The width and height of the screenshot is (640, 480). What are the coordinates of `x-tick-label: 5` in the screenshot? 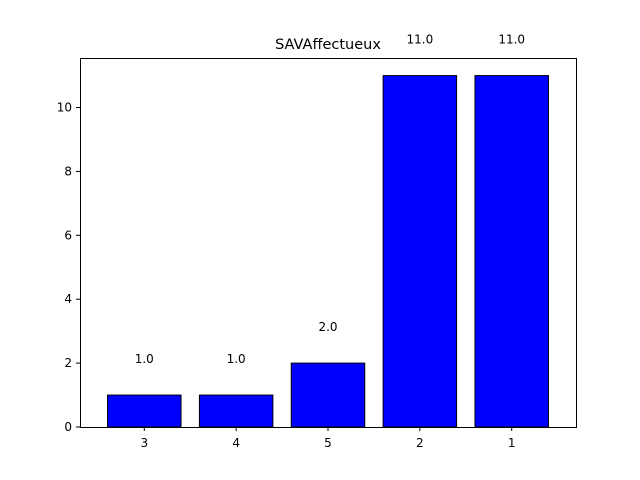 It's located at (328, 443).